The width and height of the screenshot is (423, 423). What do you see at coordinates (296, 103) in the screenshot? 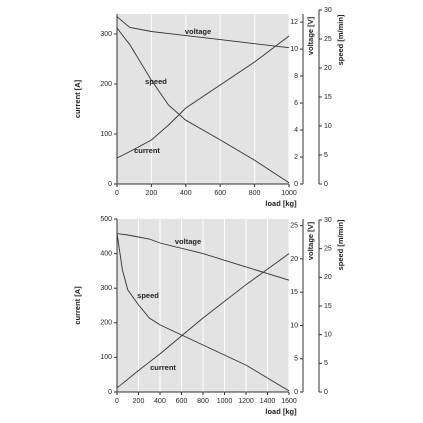
I see `y2-tick-label: 6` at bounding box center [296, 103].